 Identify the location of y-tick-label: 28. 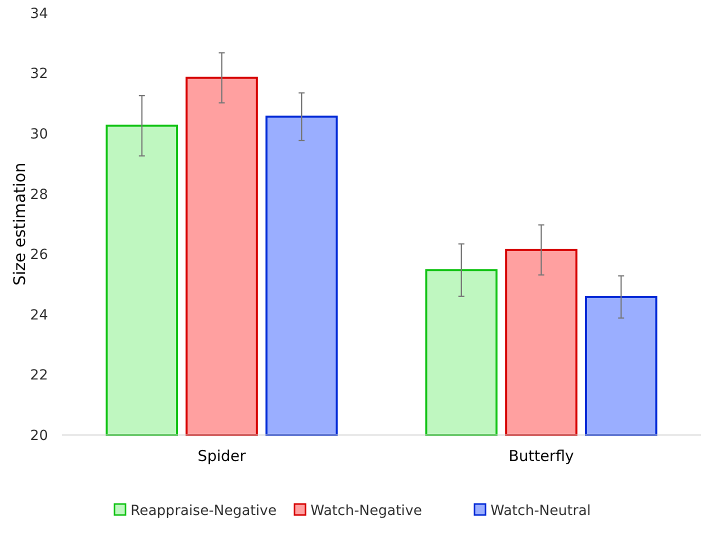
(39, 194).